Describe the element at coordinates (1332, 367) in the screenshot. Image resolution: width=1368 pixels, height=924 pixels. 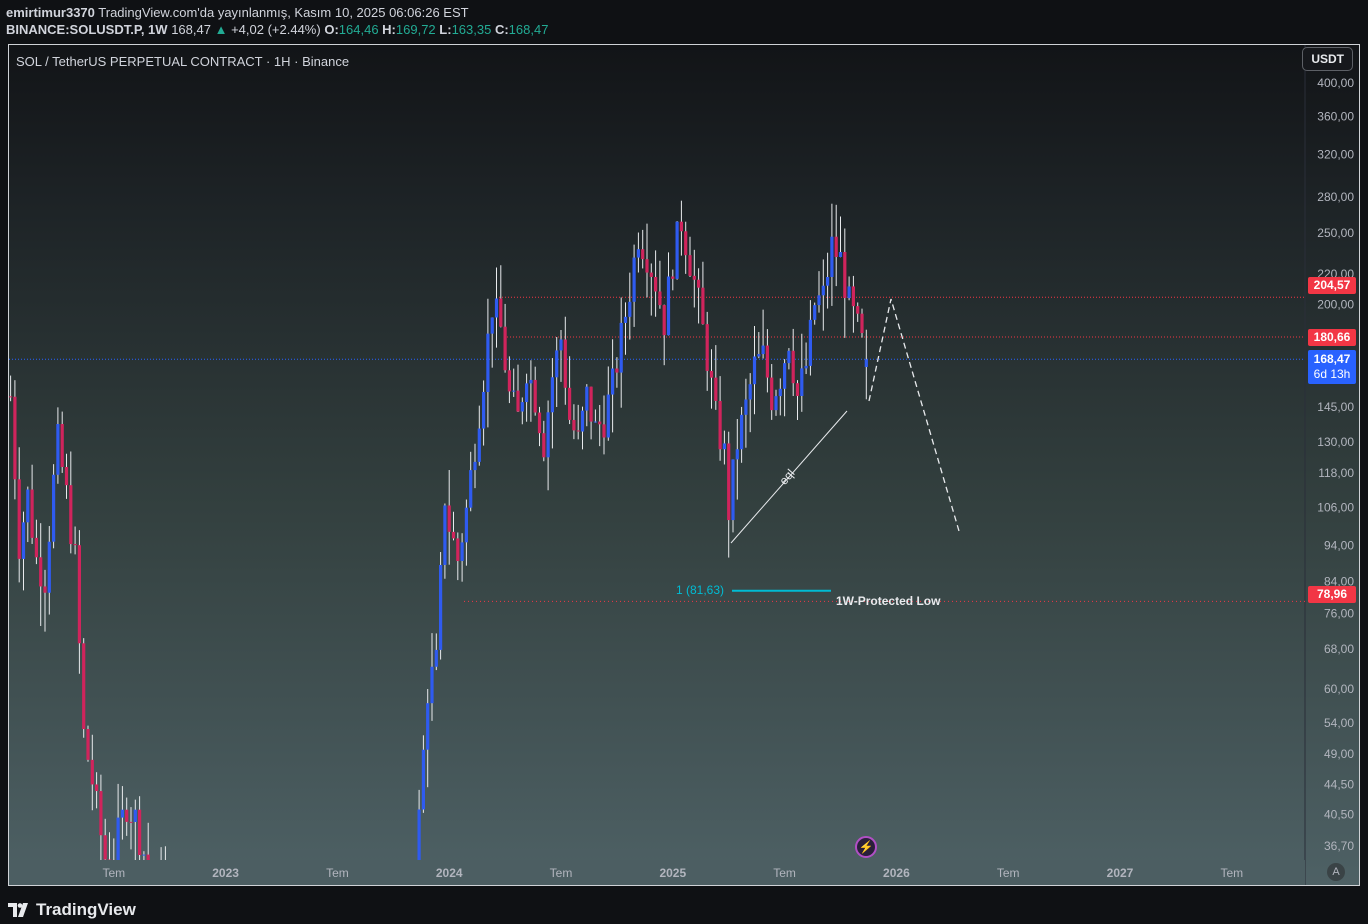
I see `price-tag-last: 168,47 6d 13h` at that location.